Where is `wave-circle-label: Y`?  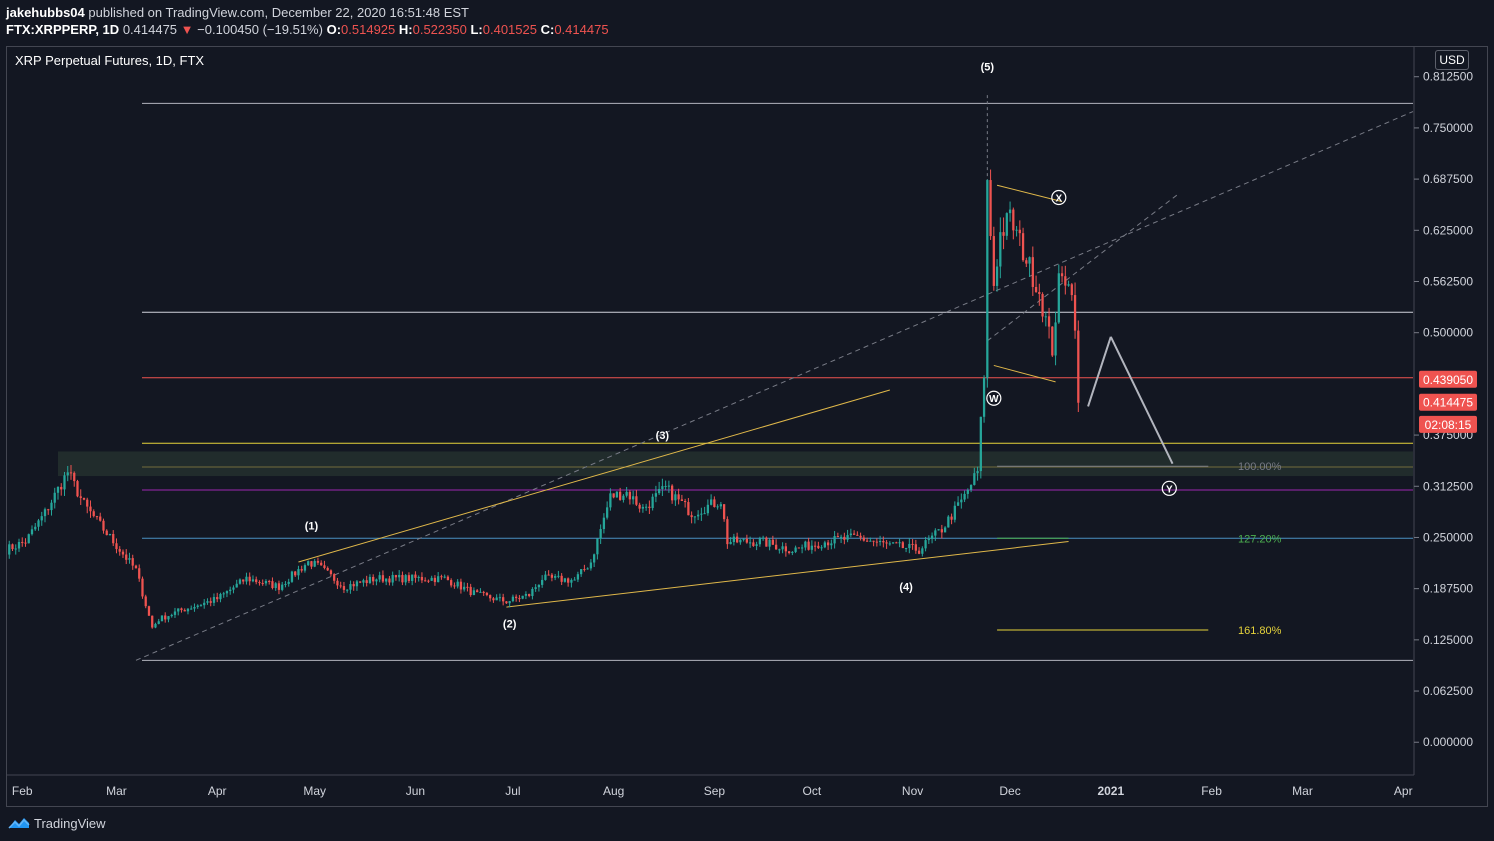 wave-circle-label: Y is located at coordinates (1169, 489).